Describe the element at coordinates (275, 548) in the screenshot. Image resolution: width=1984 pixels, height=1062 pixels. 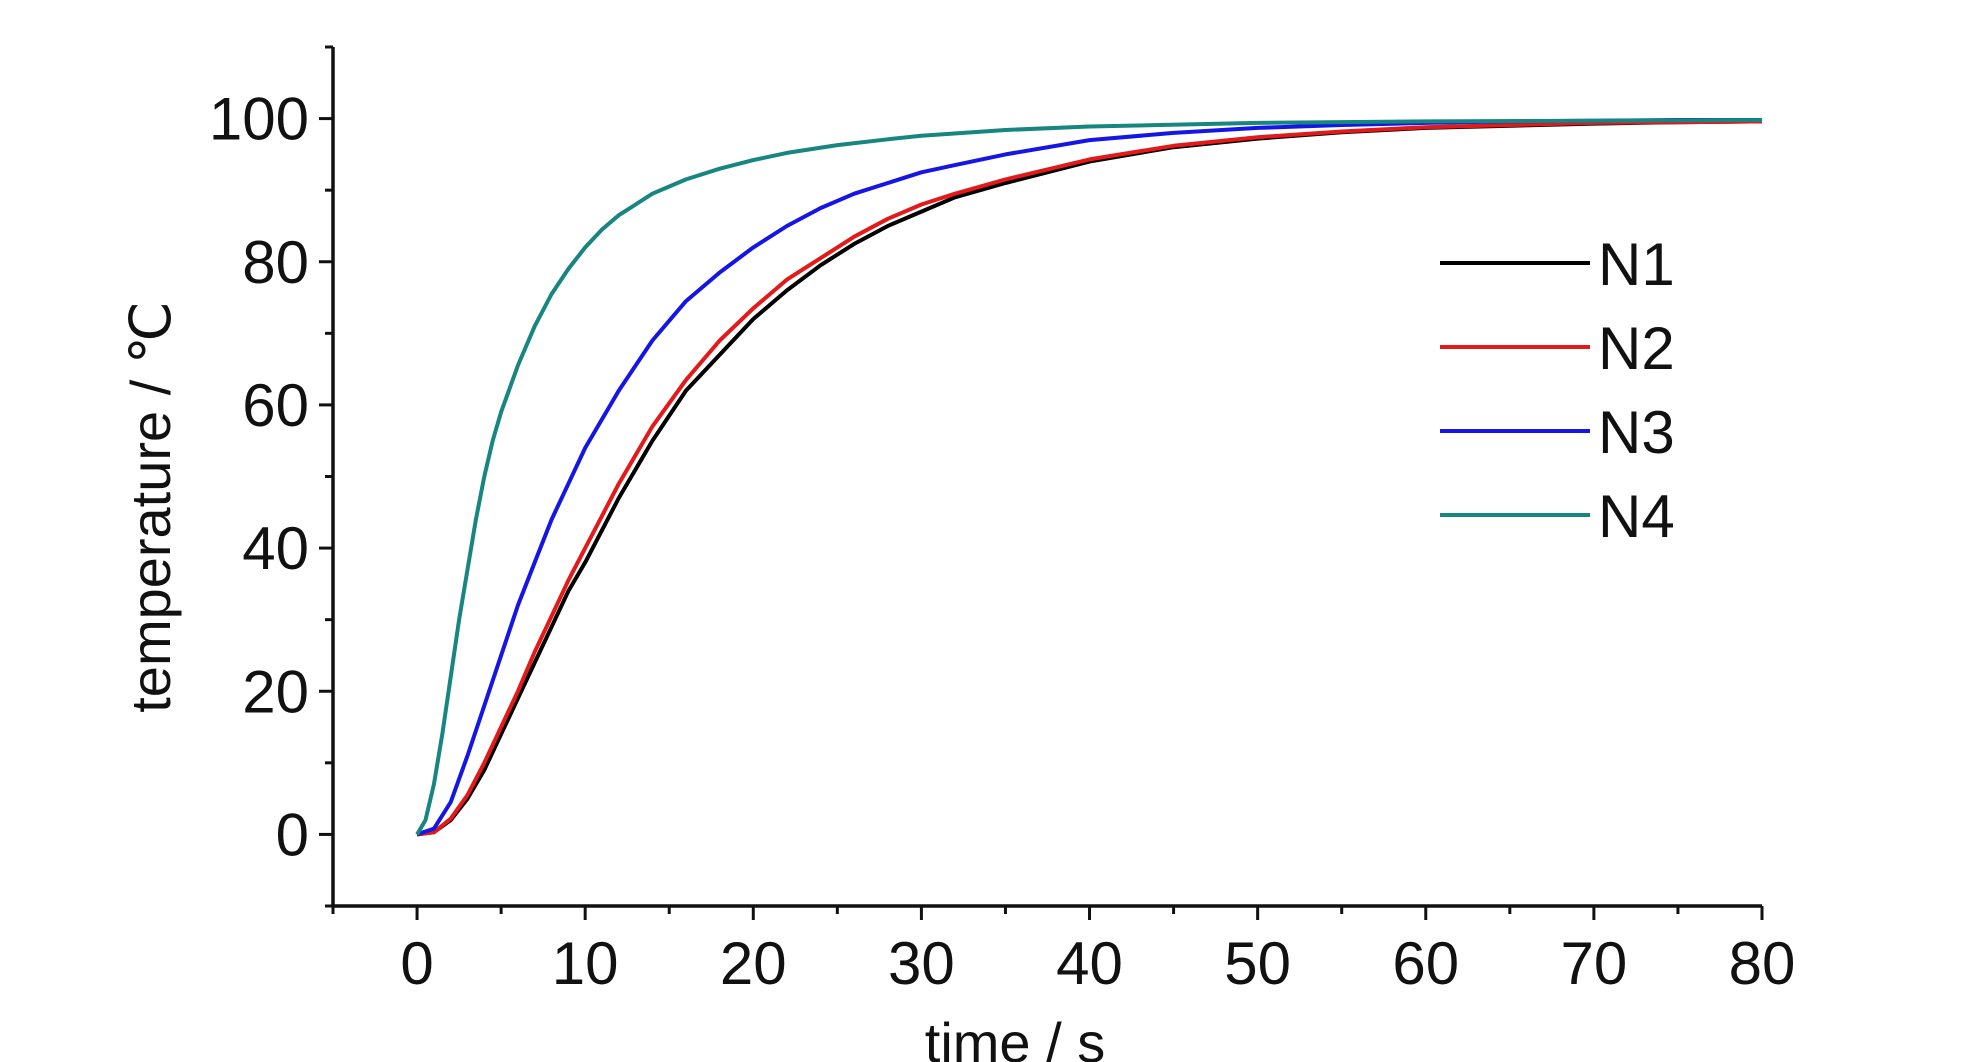
I see `y-tick-label: 40` at that location.